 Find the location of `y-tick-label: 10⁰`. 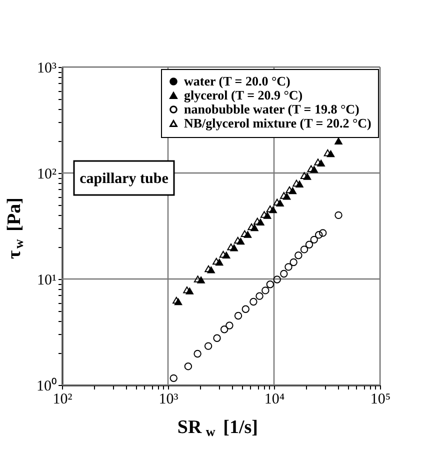

y-tick-label: 10⁰ is located at coordinates (46, 386).